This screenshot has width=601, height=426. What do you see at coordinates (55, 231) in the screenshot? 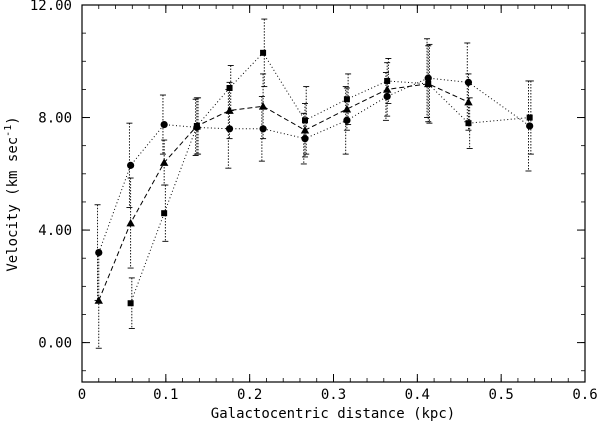
I see `y-tick-label: 4.00` at bounding box center [55, 231].